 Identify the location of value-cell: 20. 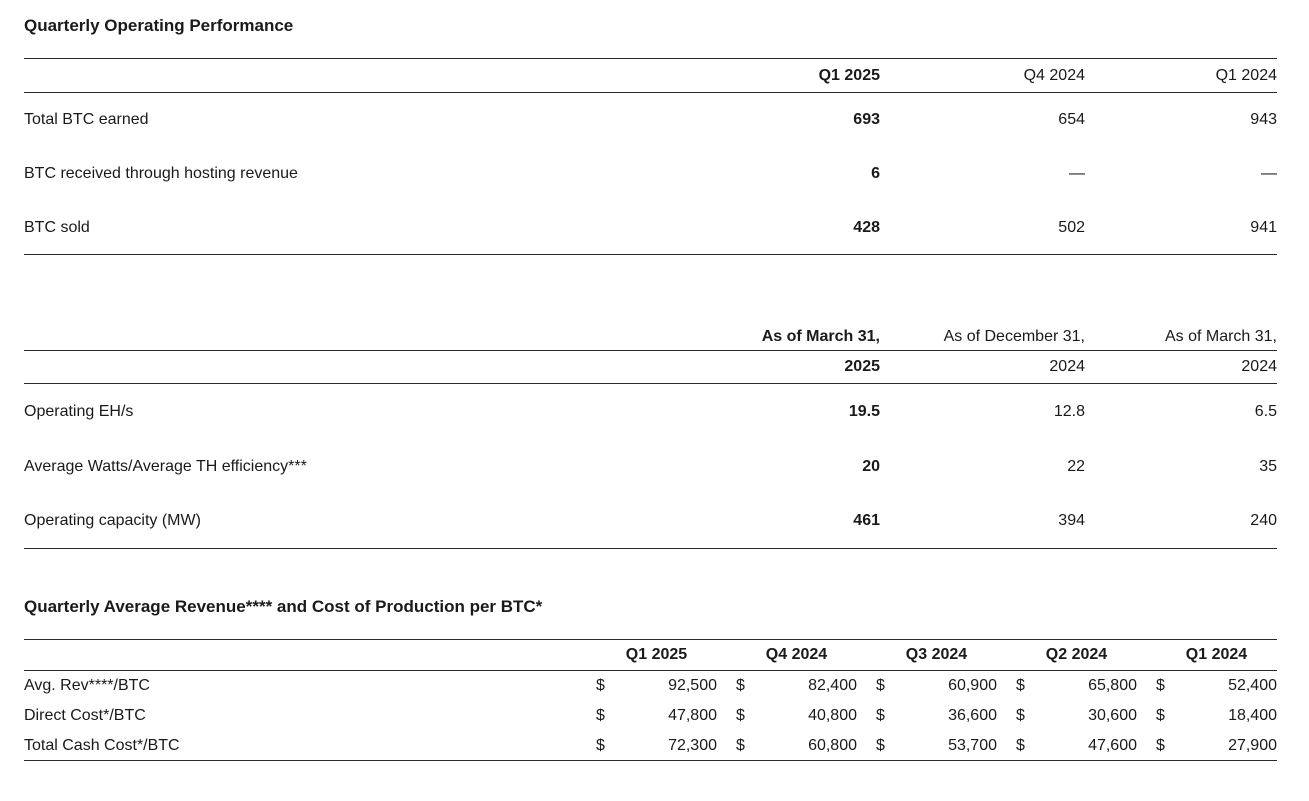
(871, 466).